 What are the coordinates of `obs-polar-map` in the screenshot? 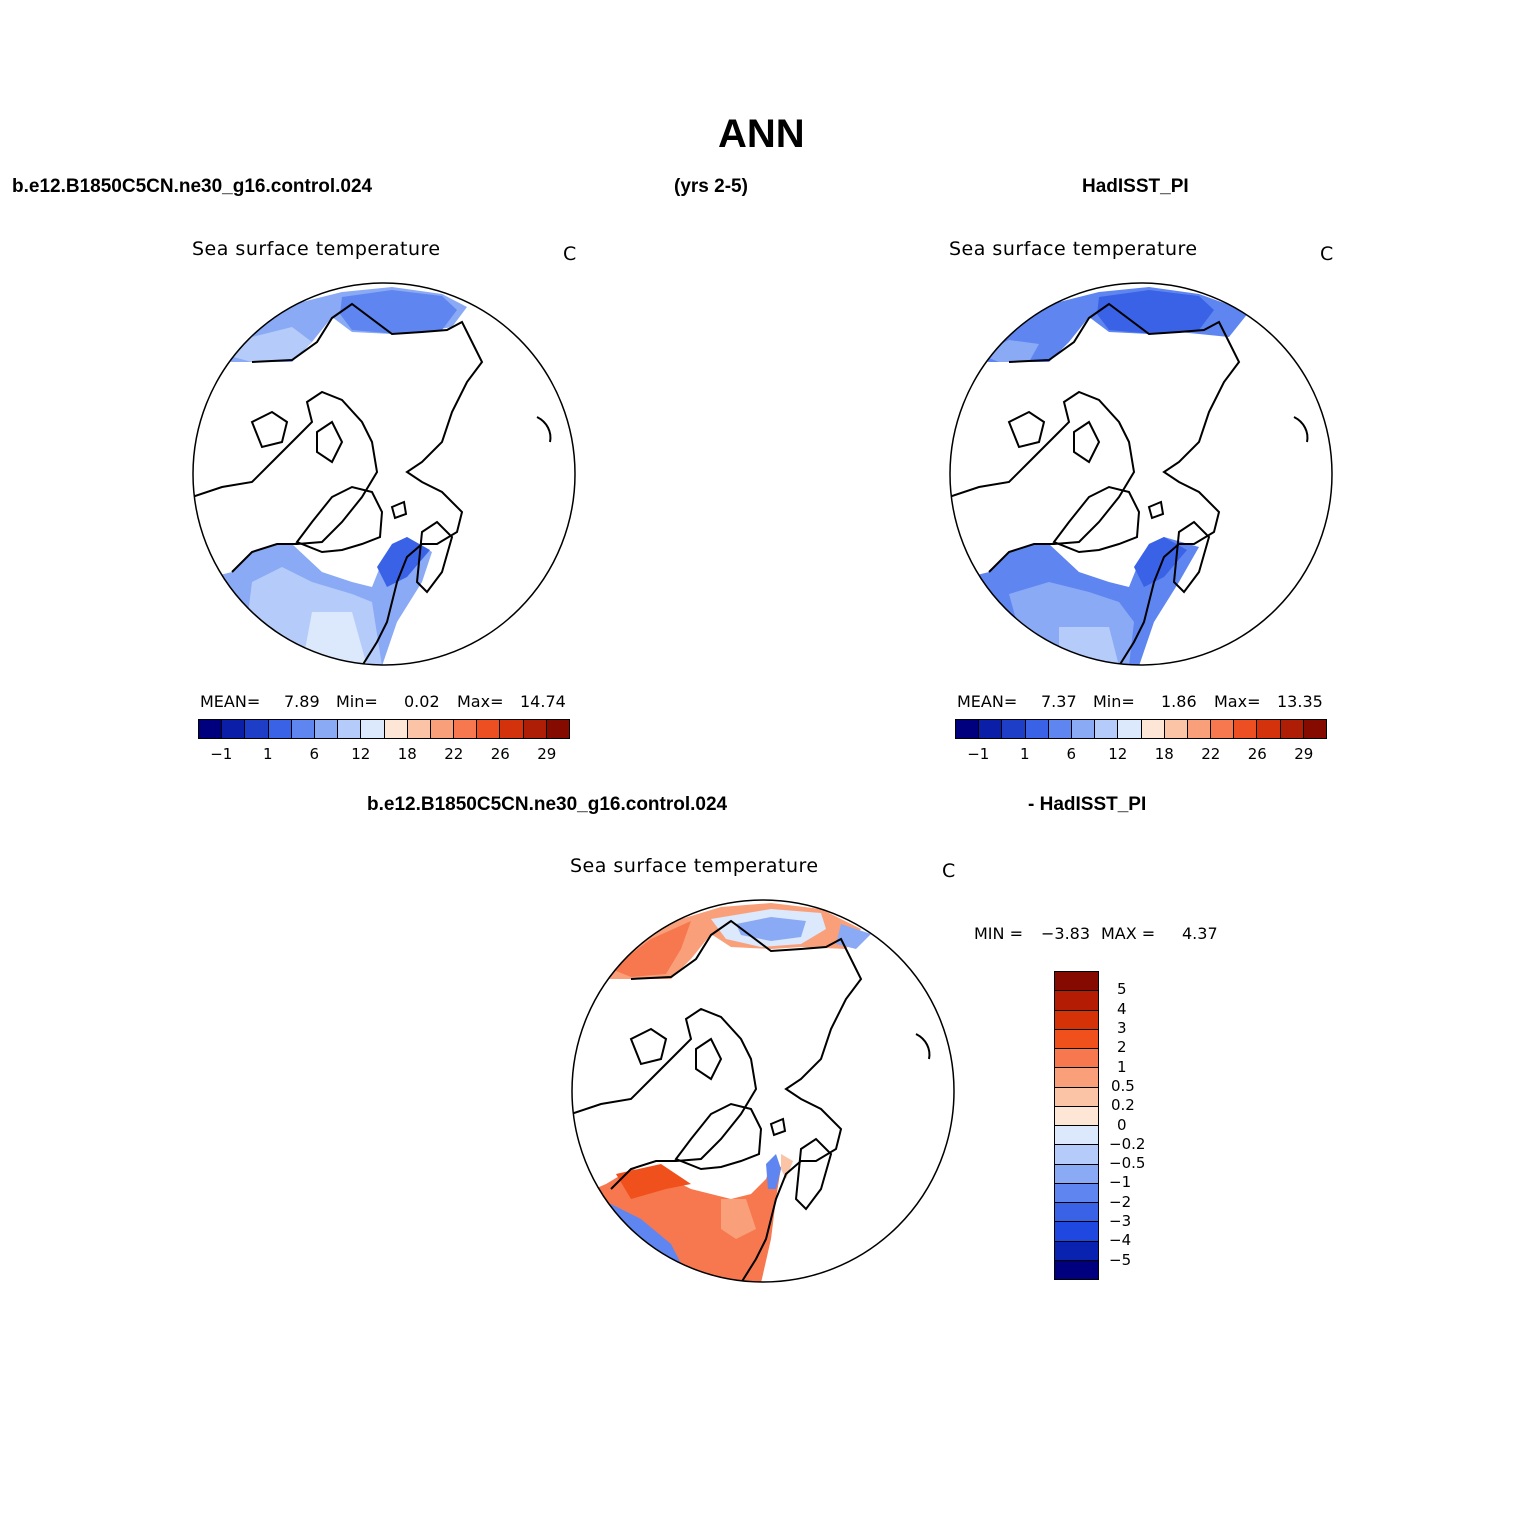 It's located at (1141, 474).